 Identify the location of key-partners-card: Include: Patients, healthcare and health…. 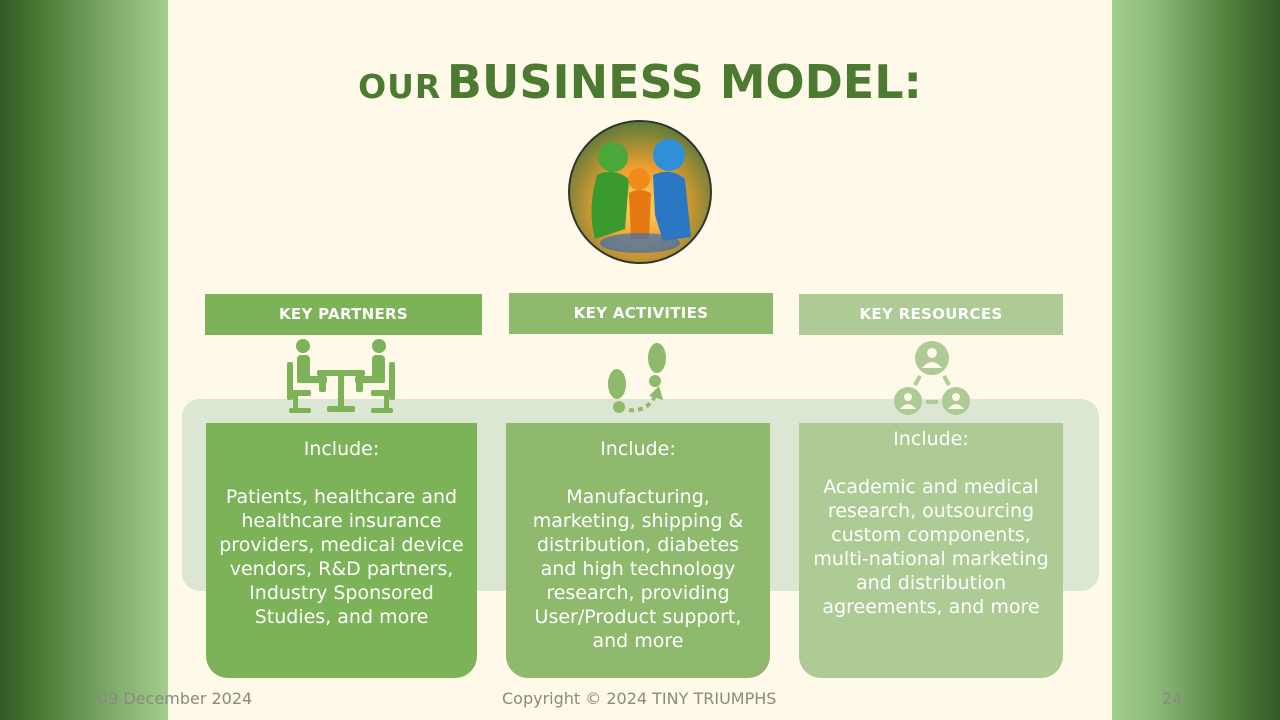
(341, 550).